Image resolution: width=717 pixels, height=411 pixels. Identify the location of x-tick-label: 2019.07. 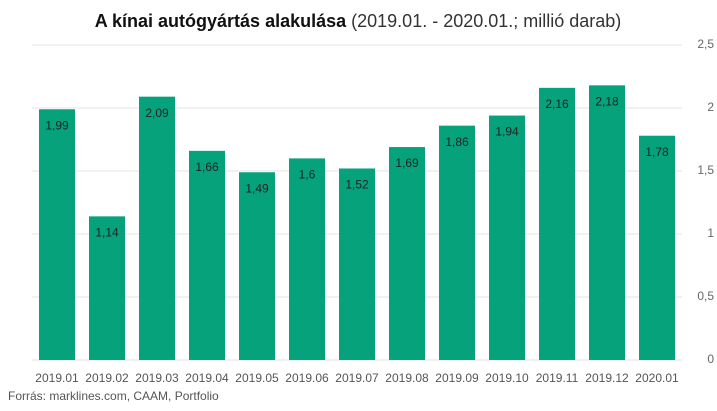
(357, 378).